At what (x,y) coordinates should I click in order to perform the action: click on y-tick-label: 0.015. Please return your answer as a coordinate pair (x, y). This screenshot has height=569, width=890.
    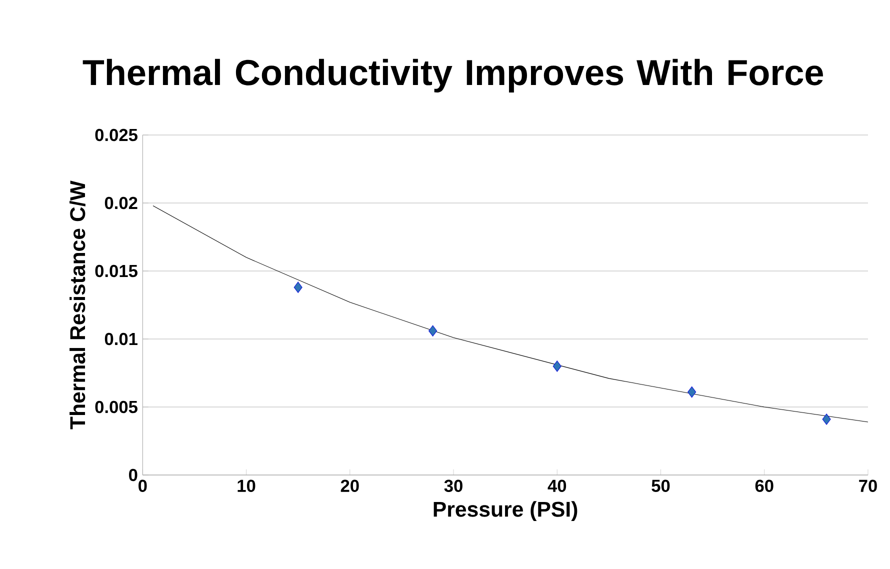
    Looking at the image, I should click on (116, 271).